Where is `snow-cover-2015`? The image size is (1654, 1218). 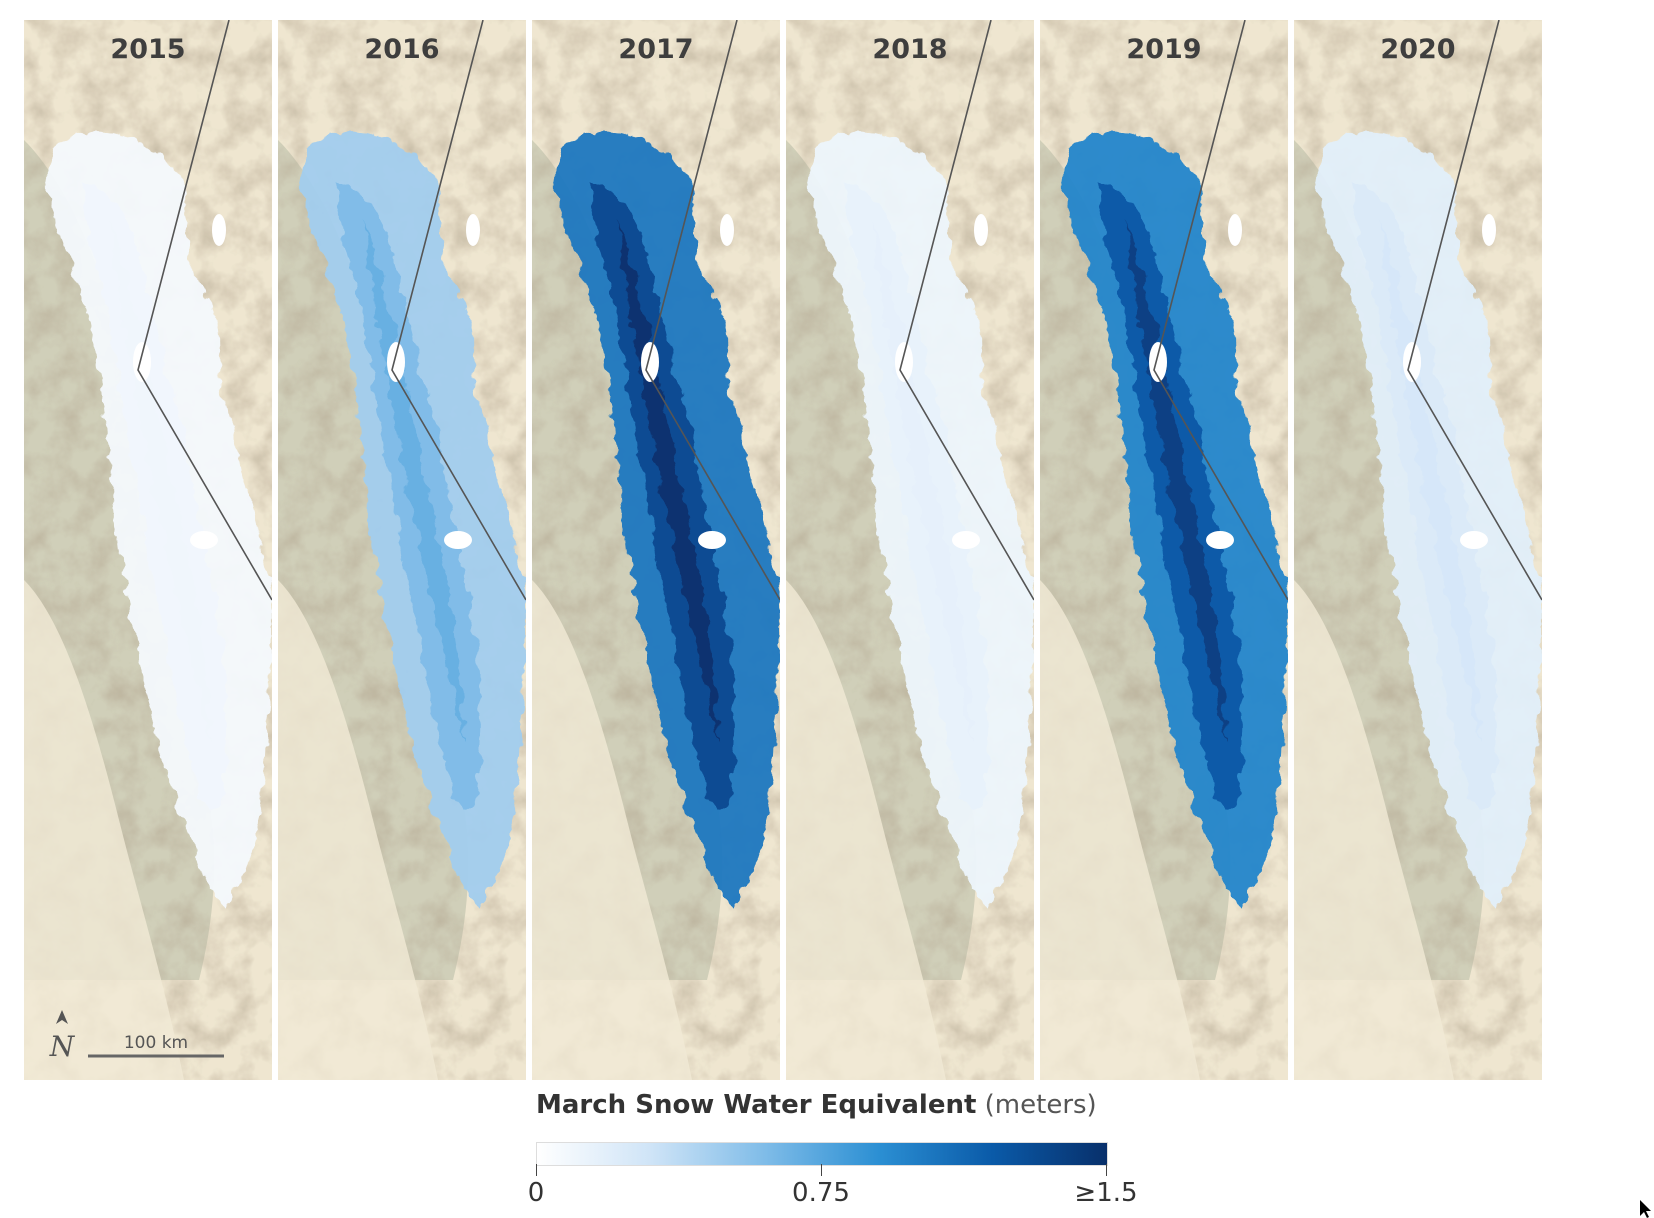
snow-cover-2015 is located at coordinates (159, 520).